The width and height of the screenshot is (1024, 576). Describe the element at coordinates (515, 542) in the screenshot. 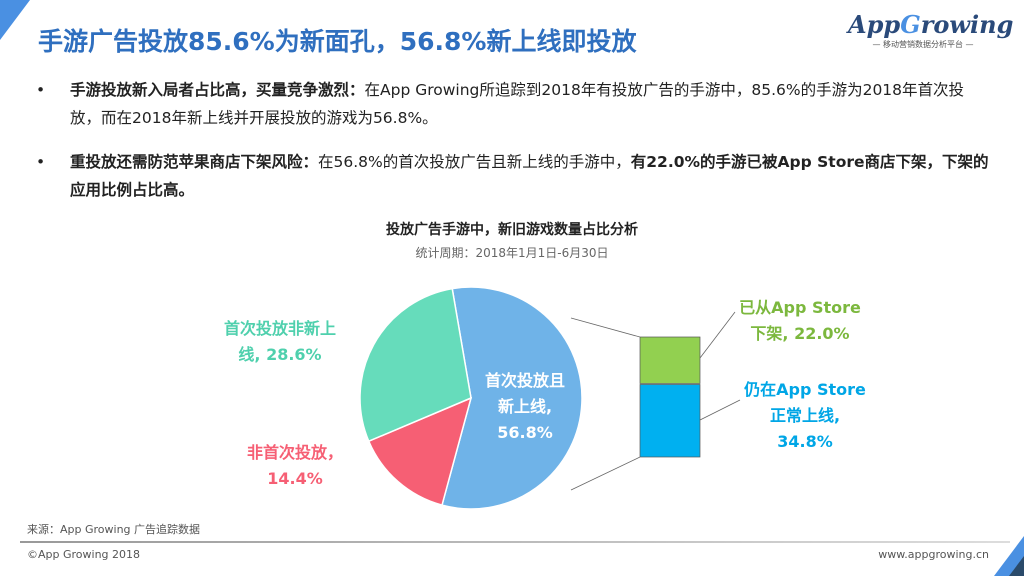

I see `footer-divider` at that location.